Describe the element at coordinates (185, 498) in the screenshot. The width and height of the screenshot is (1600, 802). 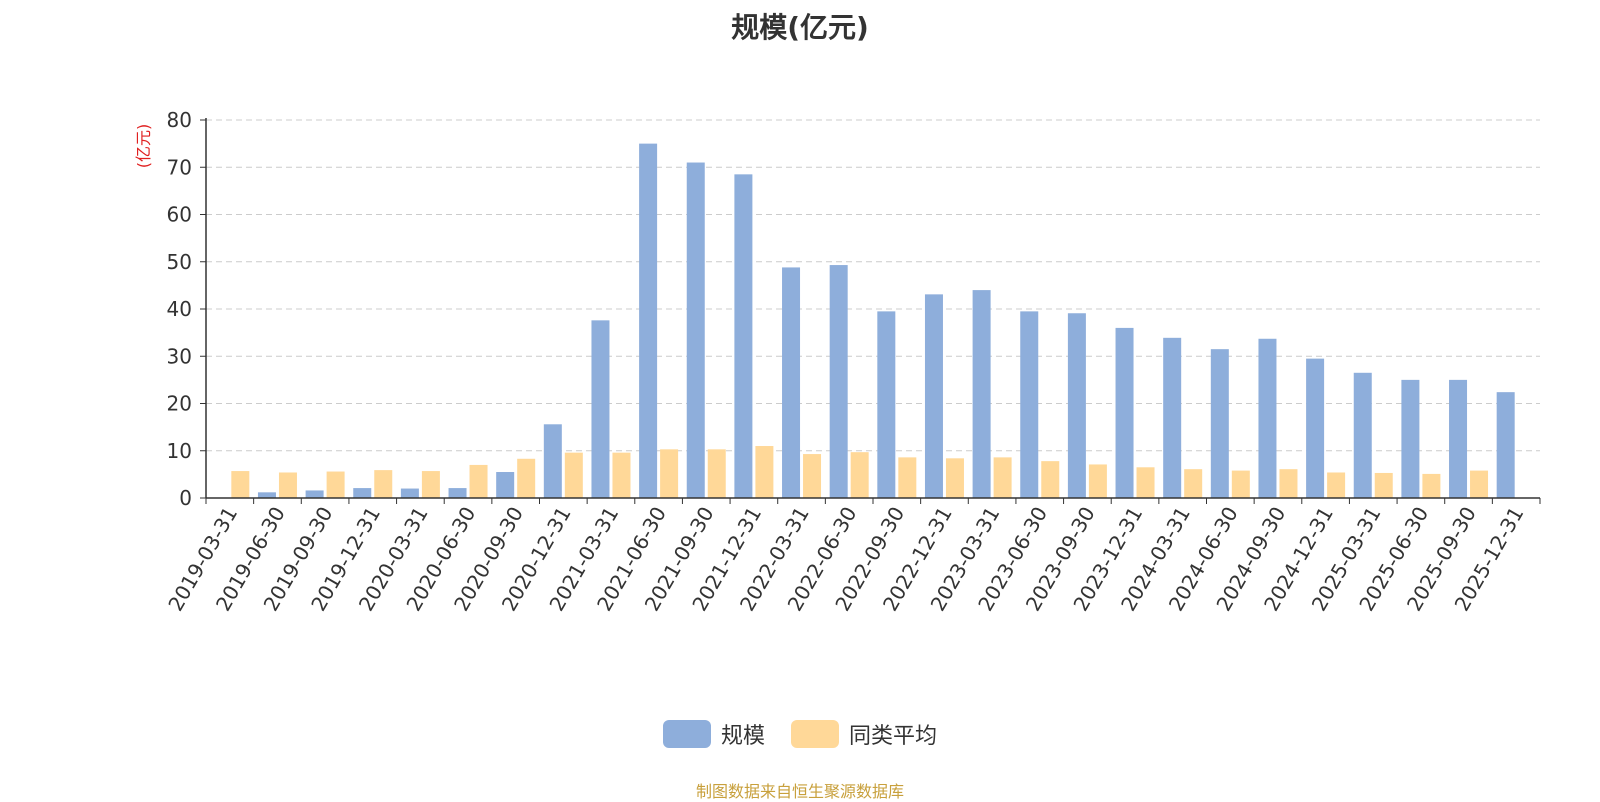
I see `y-tick-label: 0` at that location.